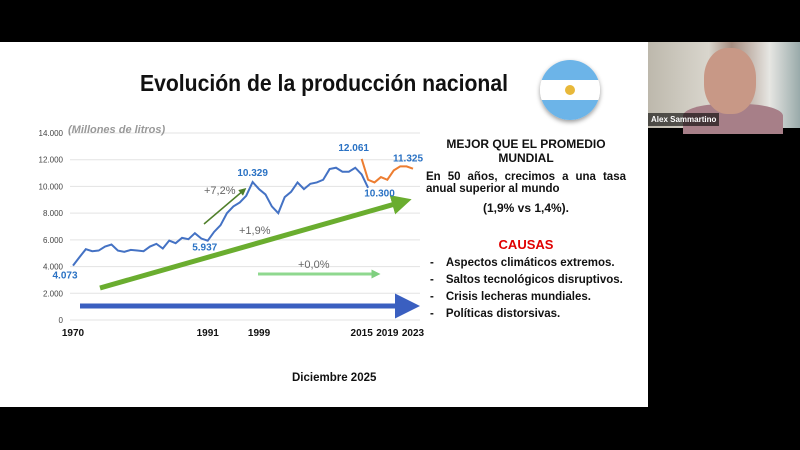  Describe the element at coordinates (353, 148) in the screenshot. I see `data-label: 12.061` at that location.